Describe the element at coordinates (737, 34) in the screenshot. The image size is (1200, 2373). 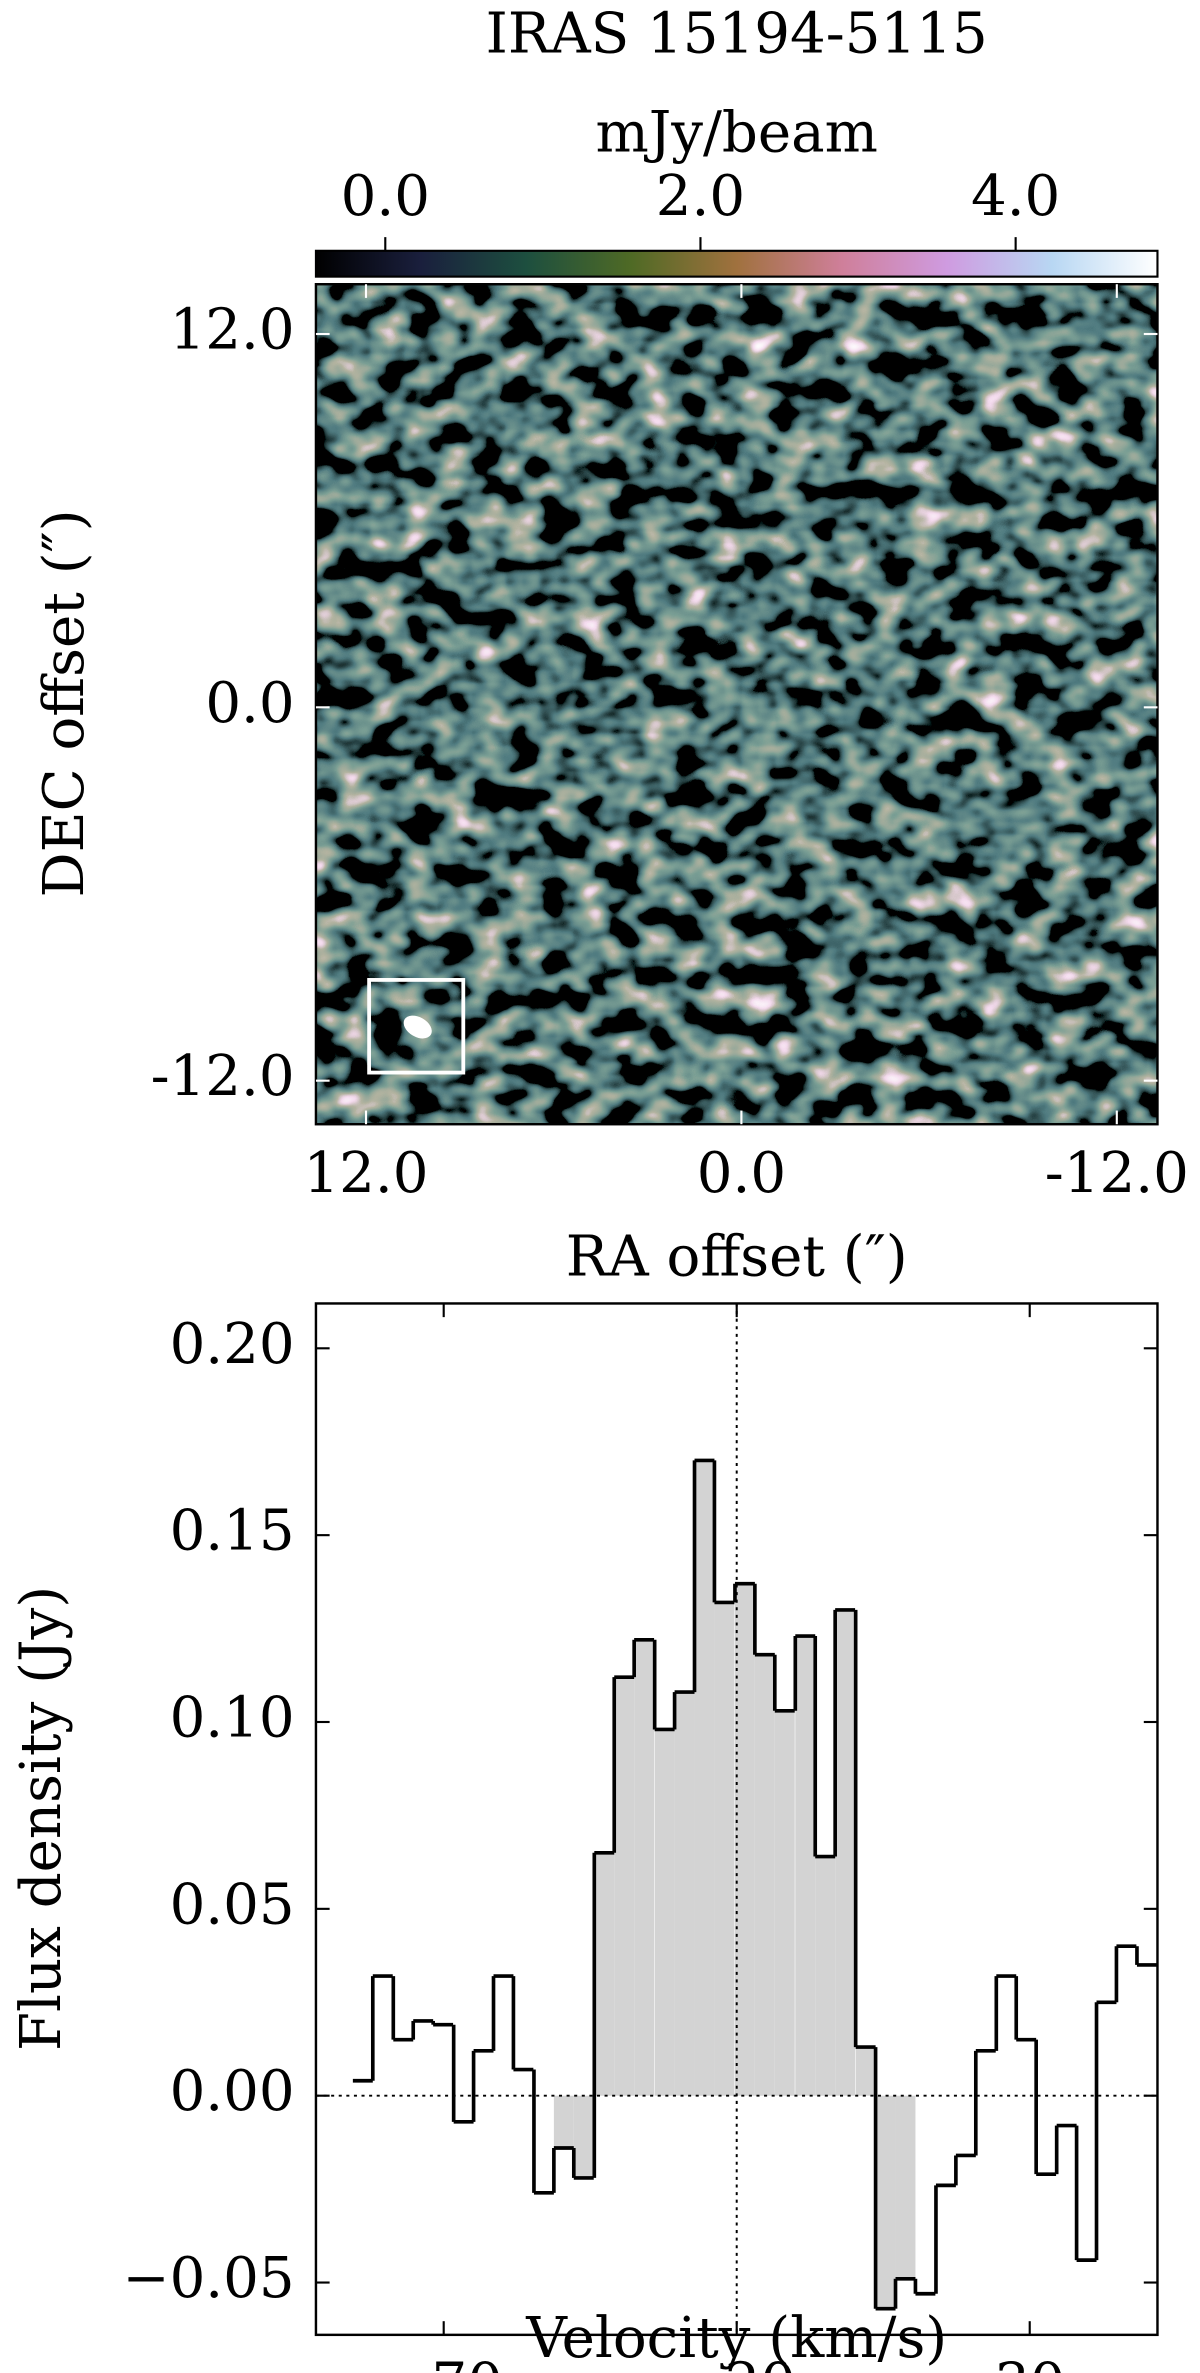
I see `chart-title: IRAS 15194-5115` at that location.